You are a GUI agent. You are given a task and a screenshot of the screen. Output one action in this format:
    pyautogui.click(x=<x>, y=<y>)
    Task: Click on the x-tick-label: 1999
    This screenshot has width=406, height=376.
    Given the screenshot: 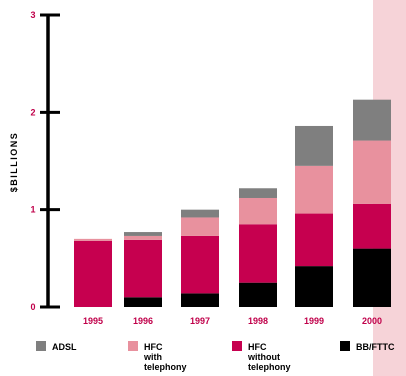 What is the action you would take?
    pyautogui.click(x=314, y=321)
    